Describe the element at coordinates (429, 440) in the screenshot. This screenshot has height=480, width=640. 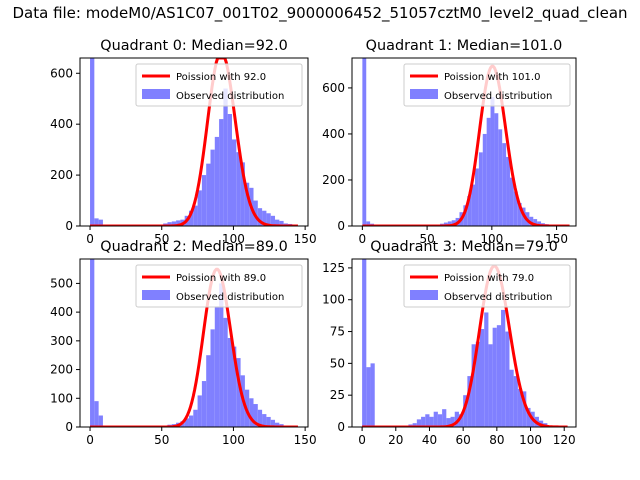
I see `x-tick-label: 40` at that location.